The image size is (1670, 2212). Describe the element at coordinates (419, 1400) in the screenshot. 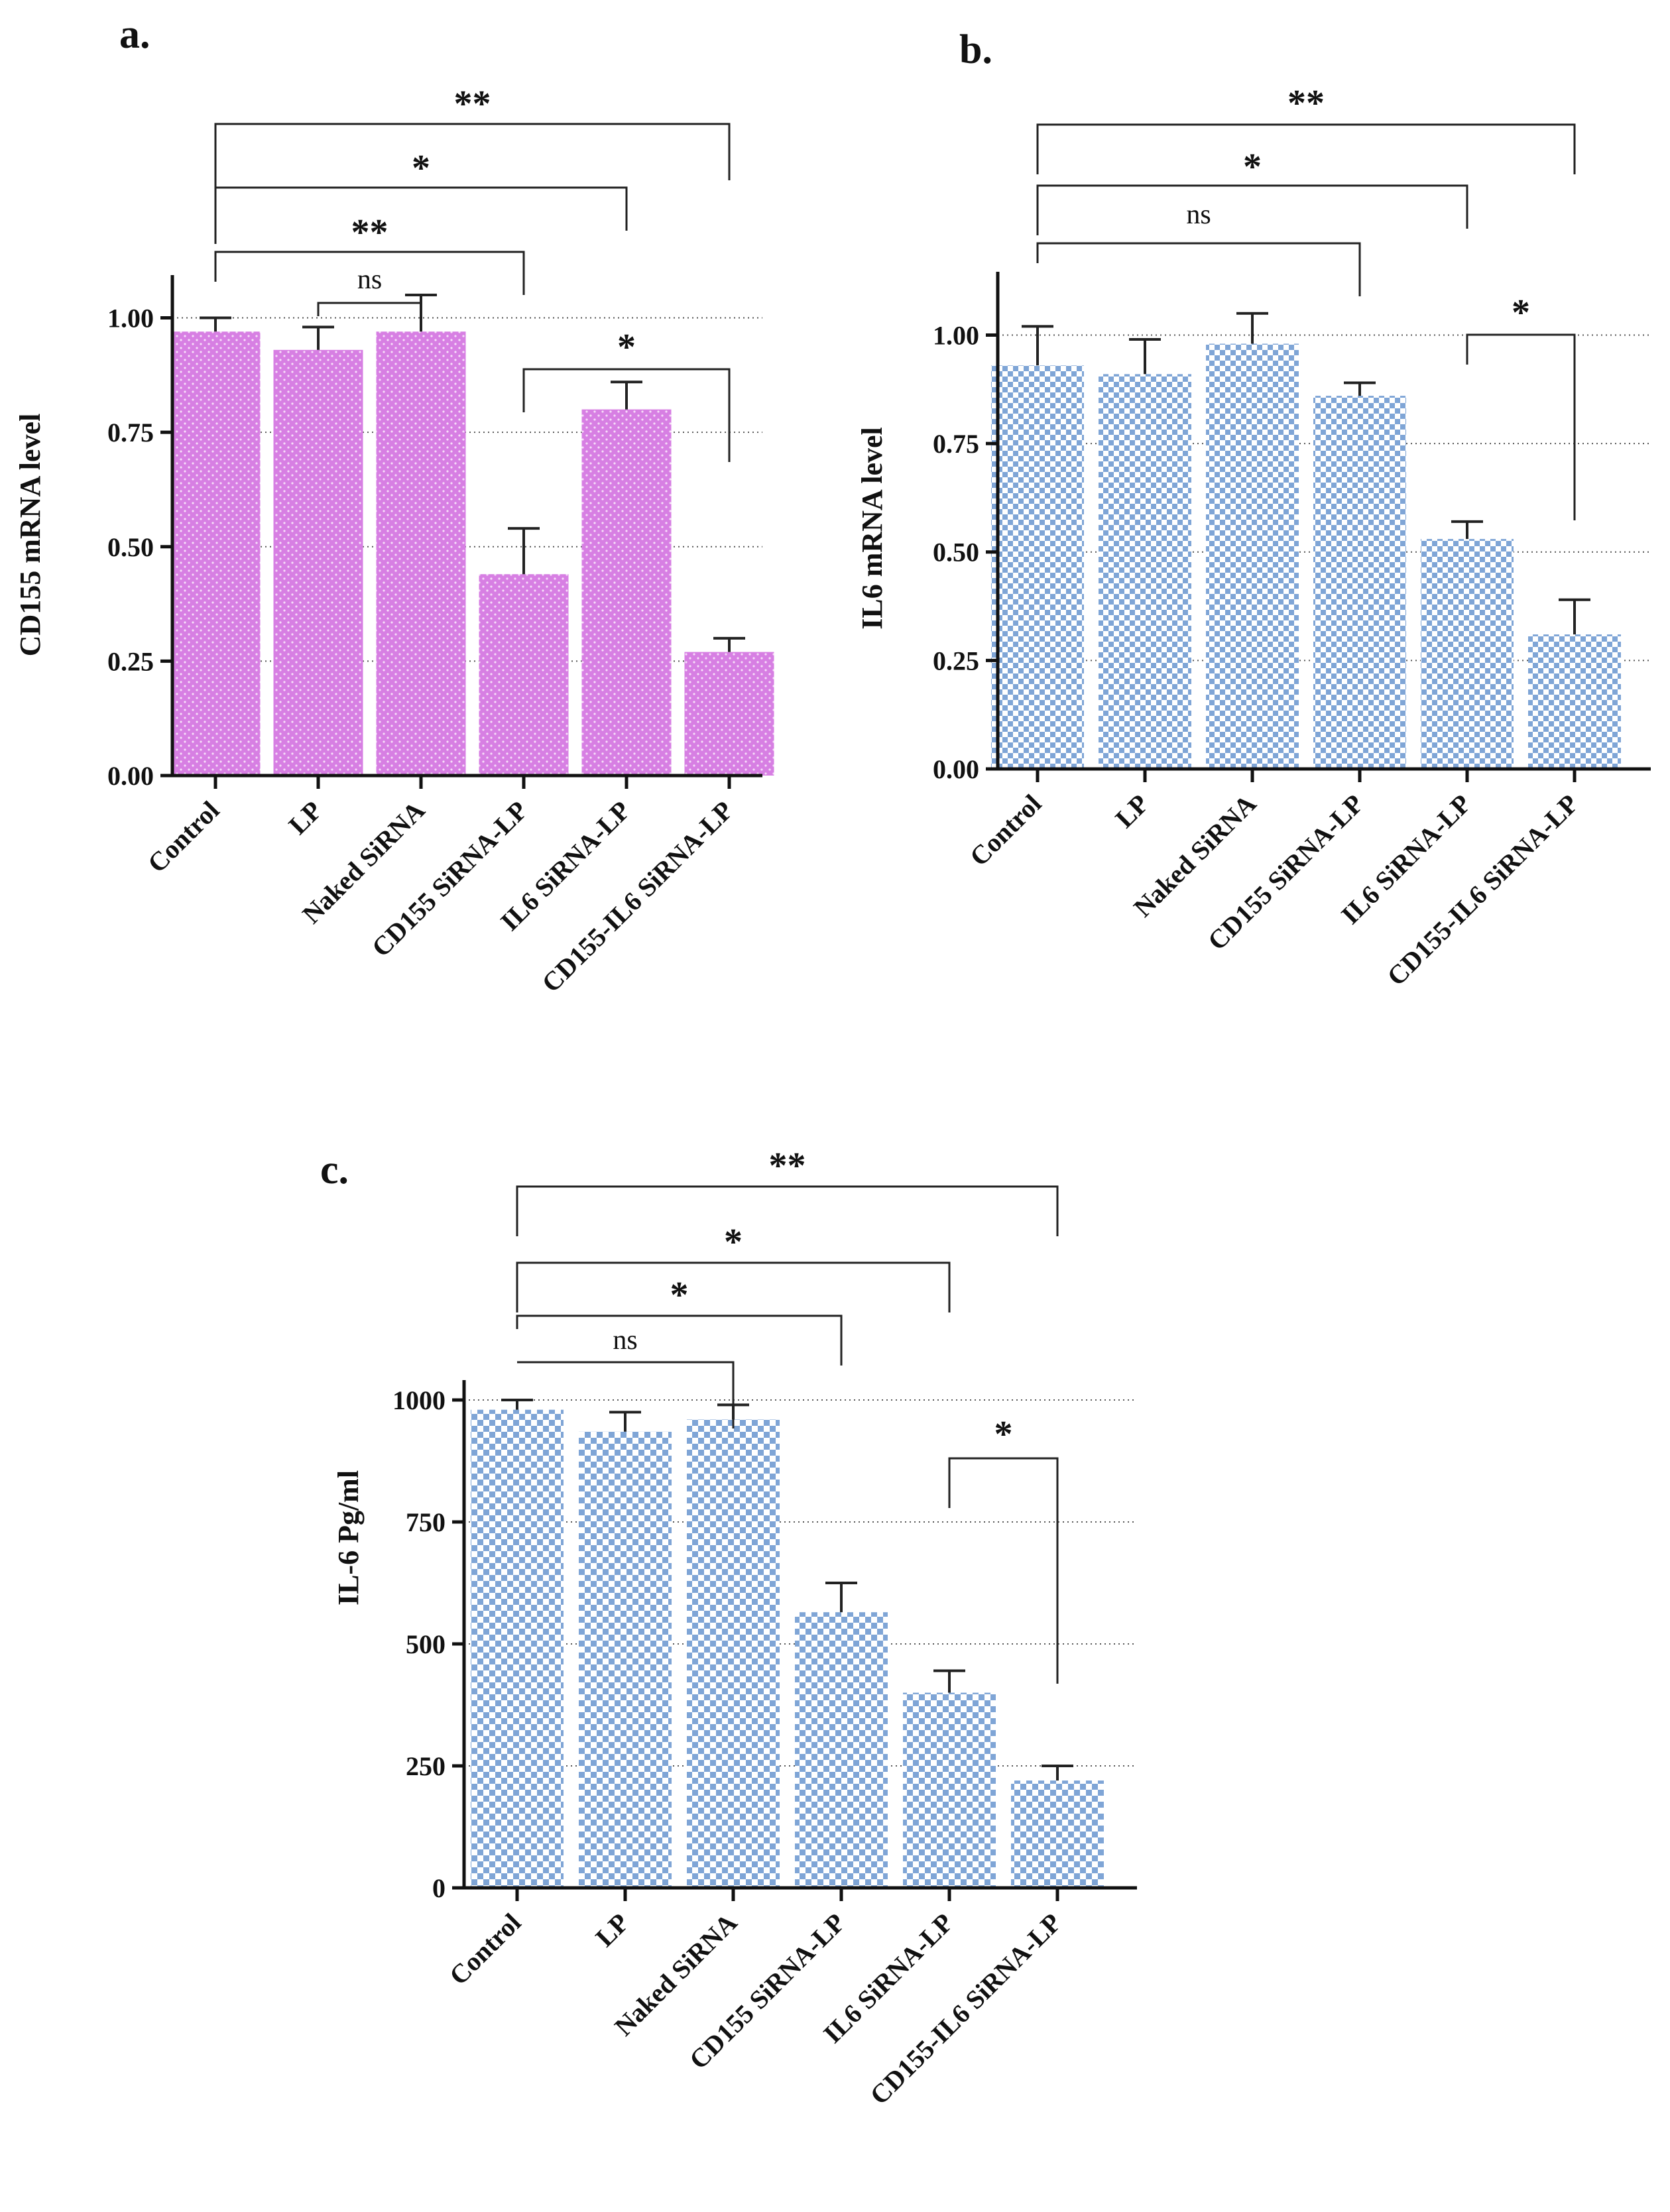

I see `y-tick-label: 1000` at that location.